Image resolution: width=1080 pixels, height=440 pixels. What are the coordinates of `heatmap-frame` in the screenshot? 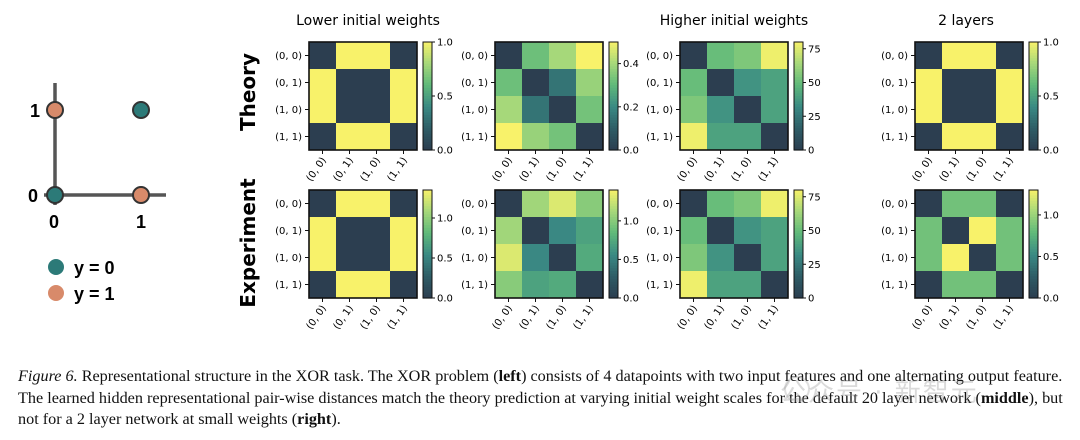 It's located at (969, 244).